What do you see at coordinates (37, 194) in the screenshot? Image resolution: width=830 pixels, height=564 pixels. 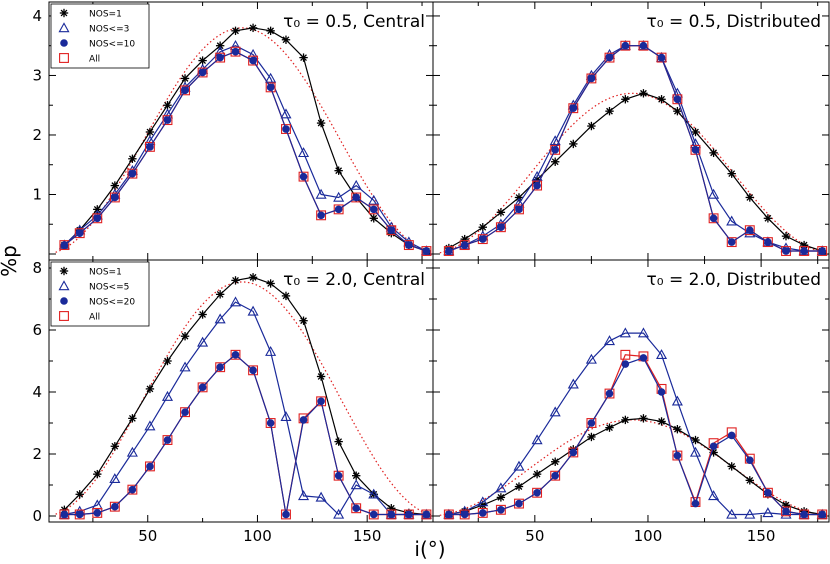 I see `y-tick-label: 1` at bounding box center [37, 194].